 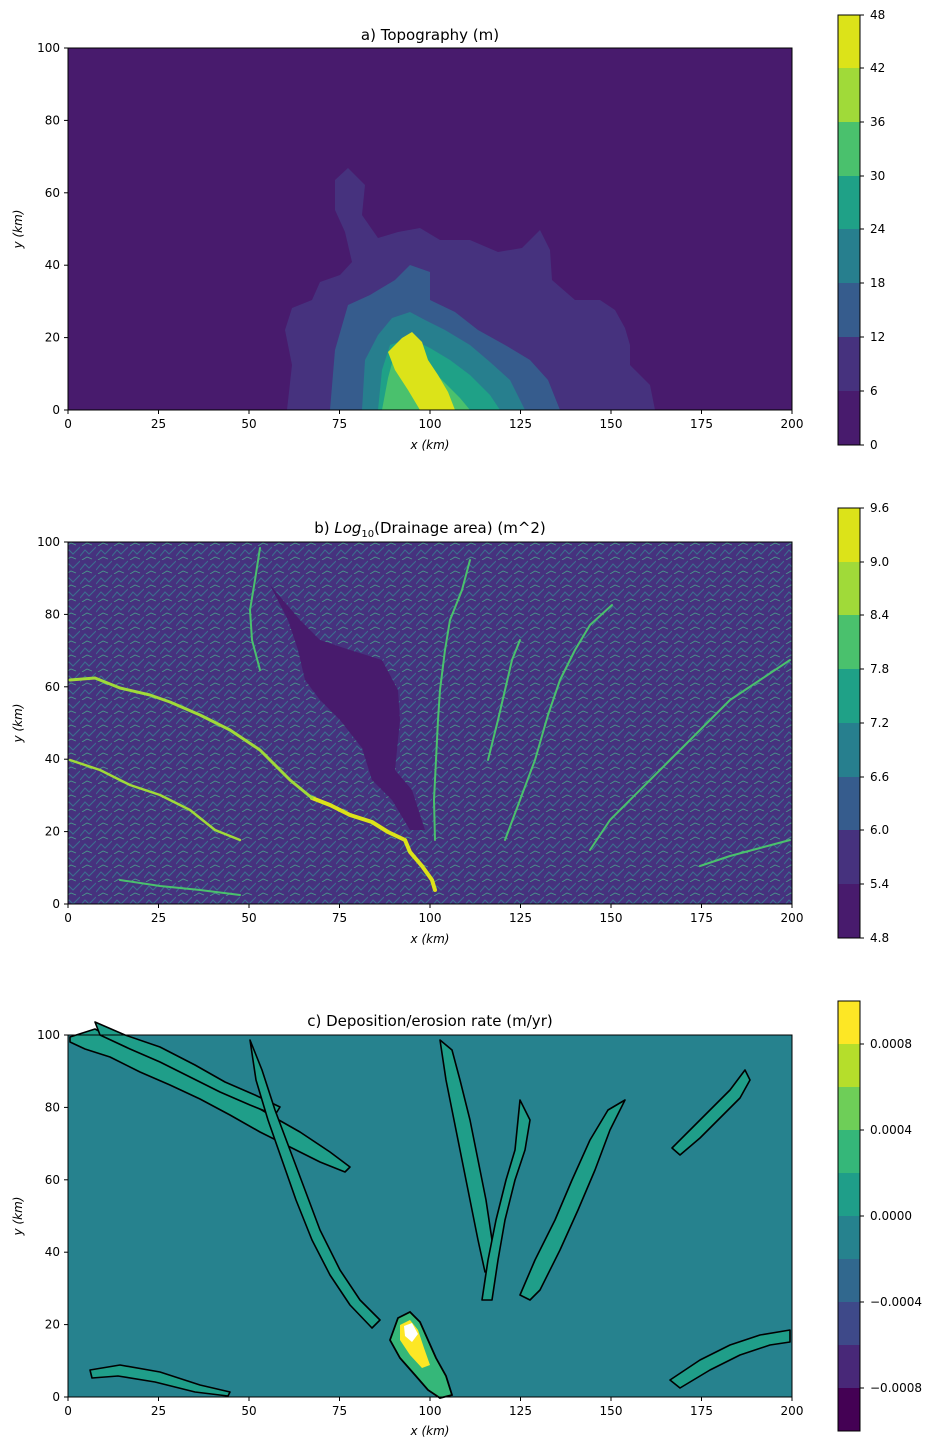 What do you see at coordinates (56, 265) in the screenshot?
I see `panel-a-ytick: 40` at bounding box center [56, 265].